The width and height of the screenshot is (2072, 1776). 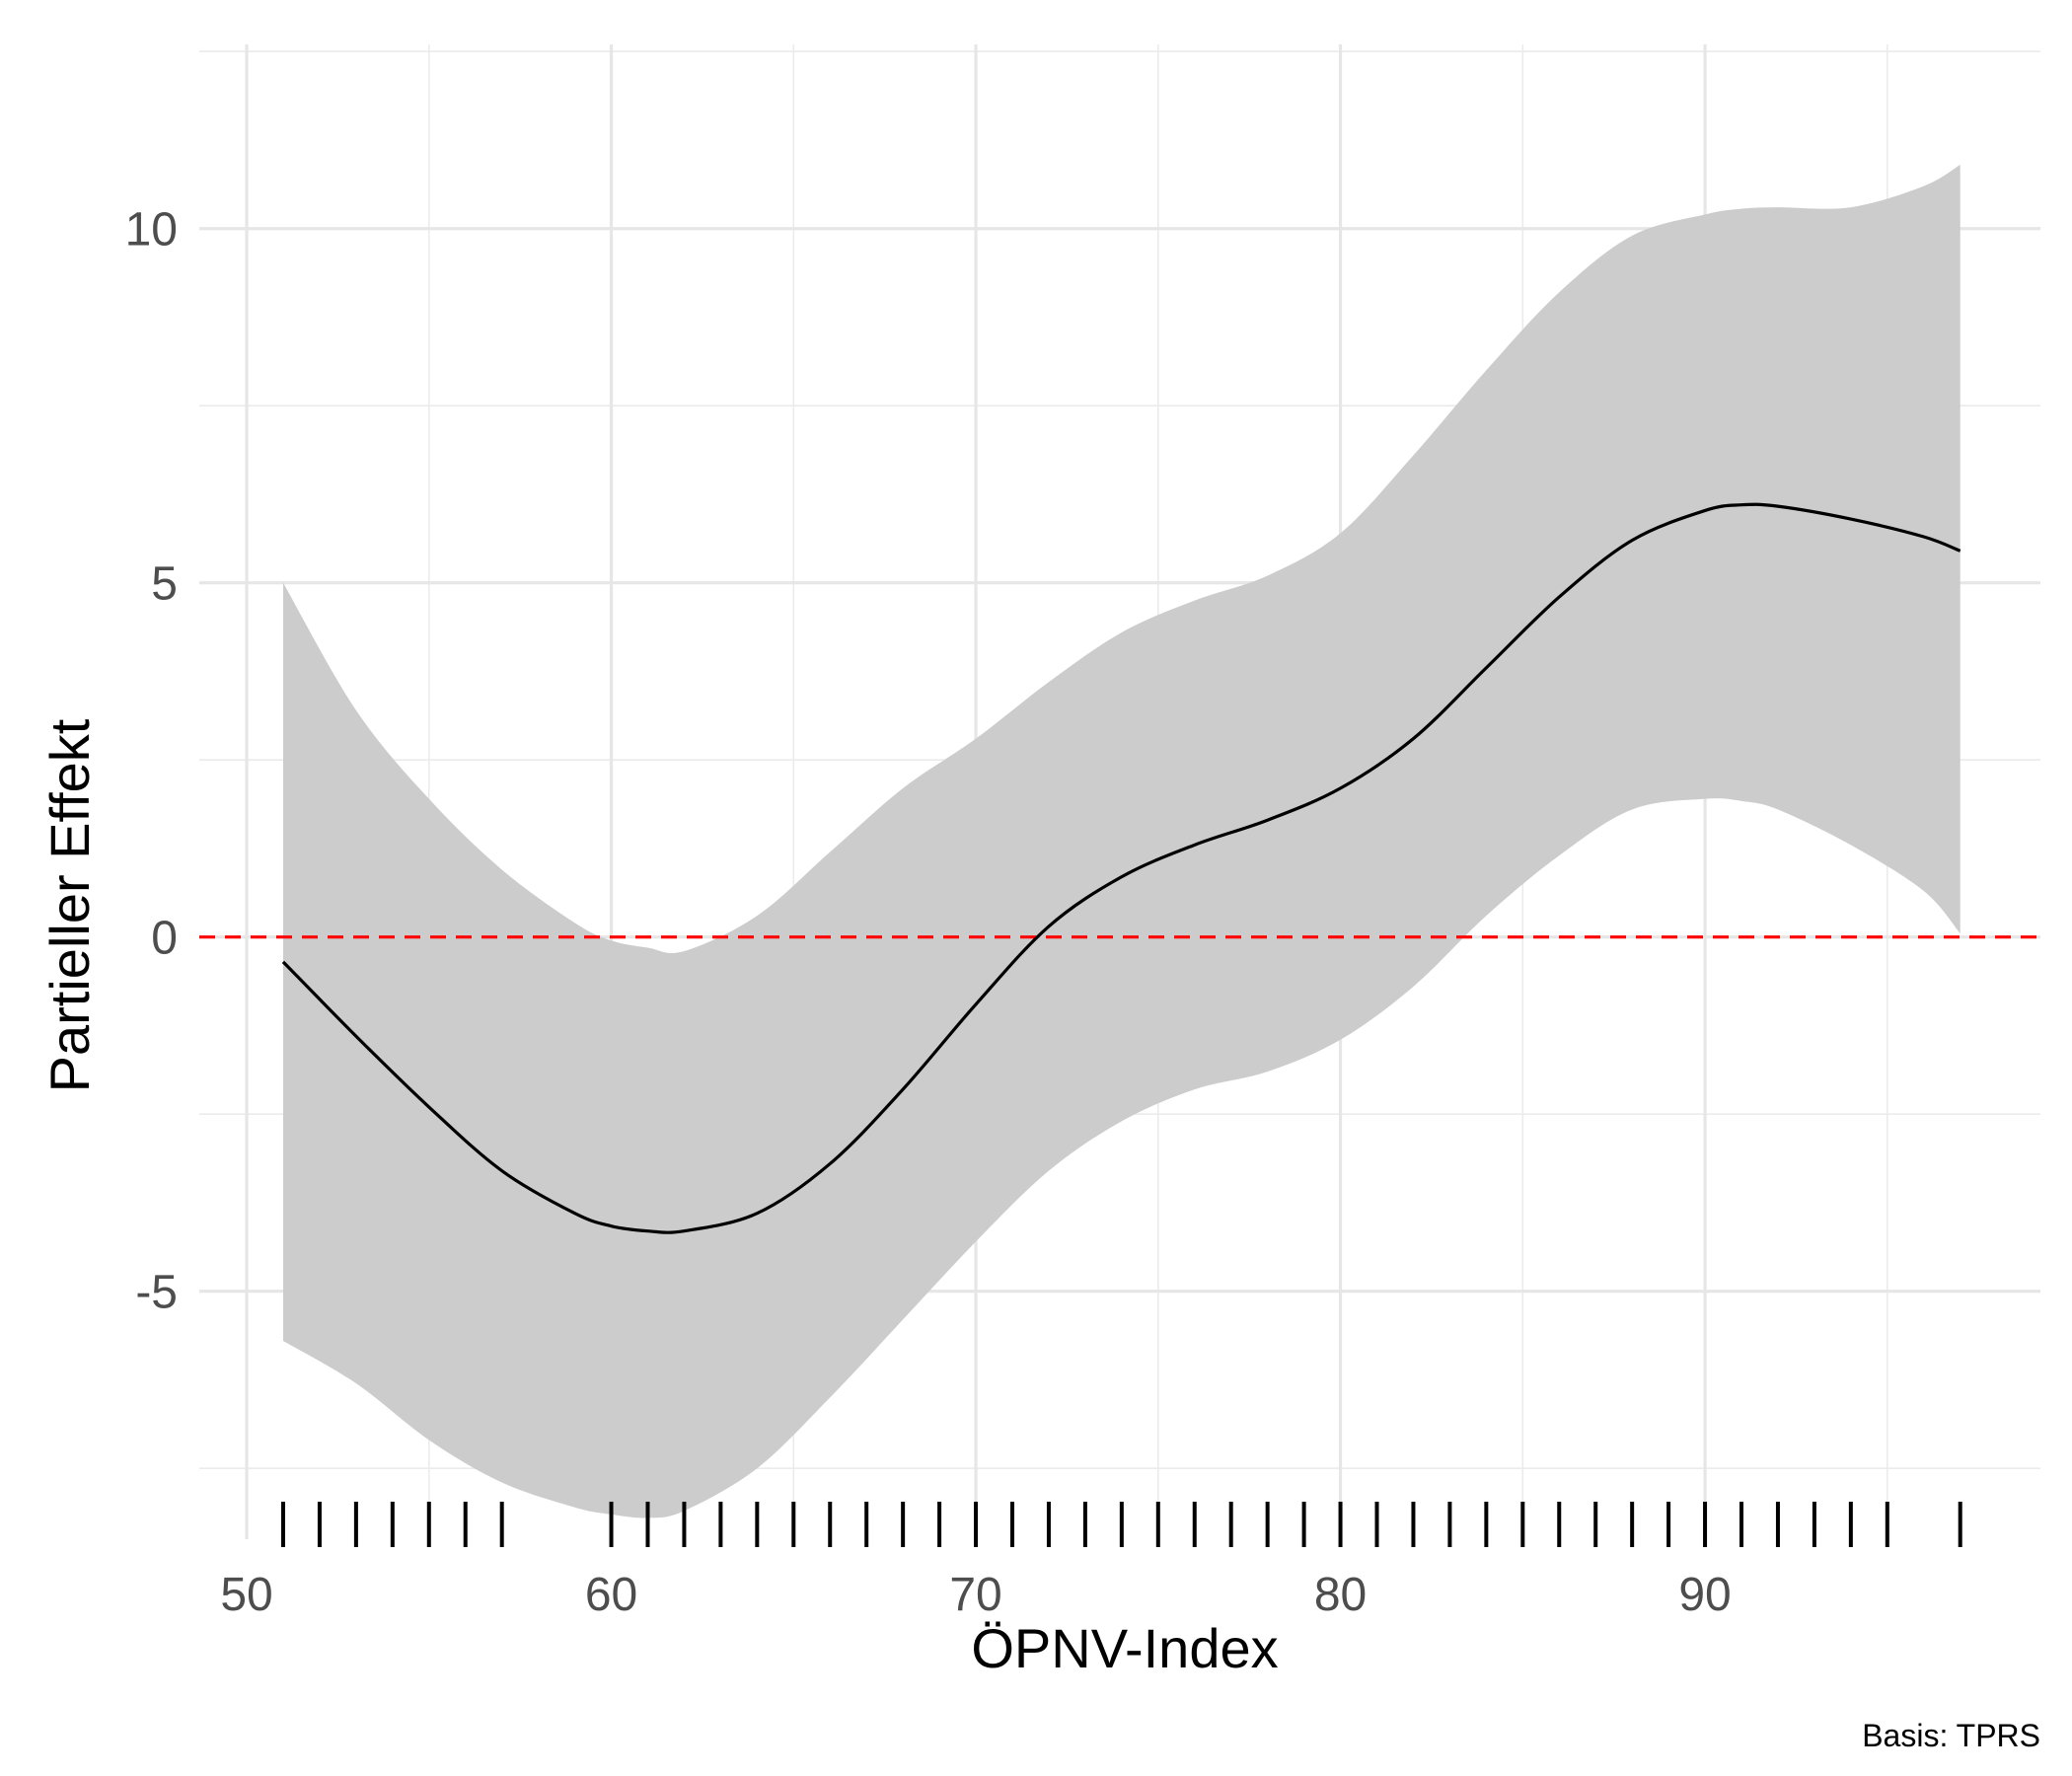 I want to click on x-axis-title: ÖPNV-Index, so click(x=1125, y=1648).